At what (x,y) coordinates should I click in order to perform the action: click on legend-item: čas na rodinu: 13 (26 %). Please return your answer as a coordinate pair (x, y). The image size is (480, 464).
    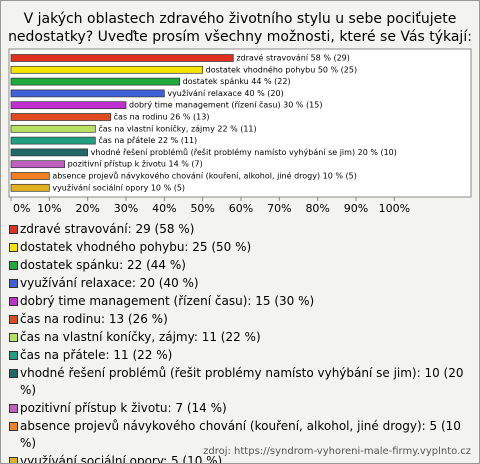
    Looking at the image, I should click on (236, 319).